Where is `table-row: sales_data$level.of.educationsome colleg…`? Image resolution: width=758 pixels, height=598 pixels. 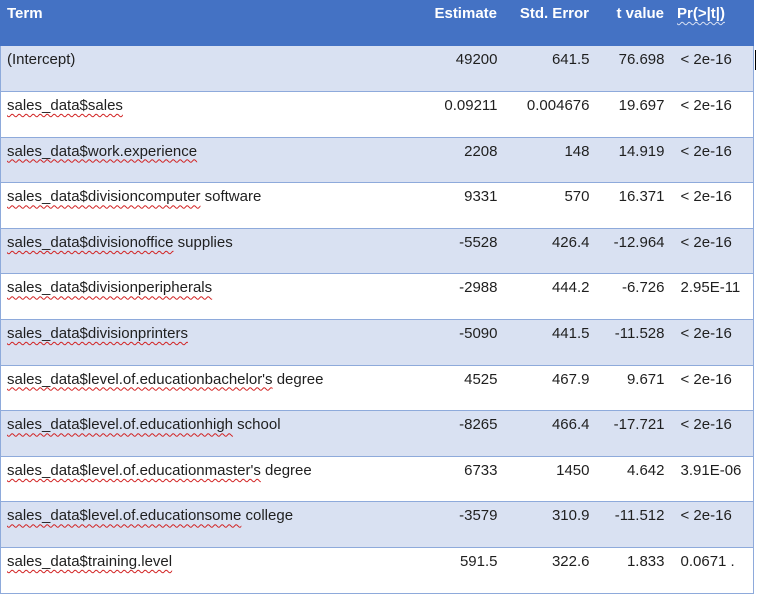
table-row: sales_data$level.of.educationsome colleg… is located at coordinates (377, 525).